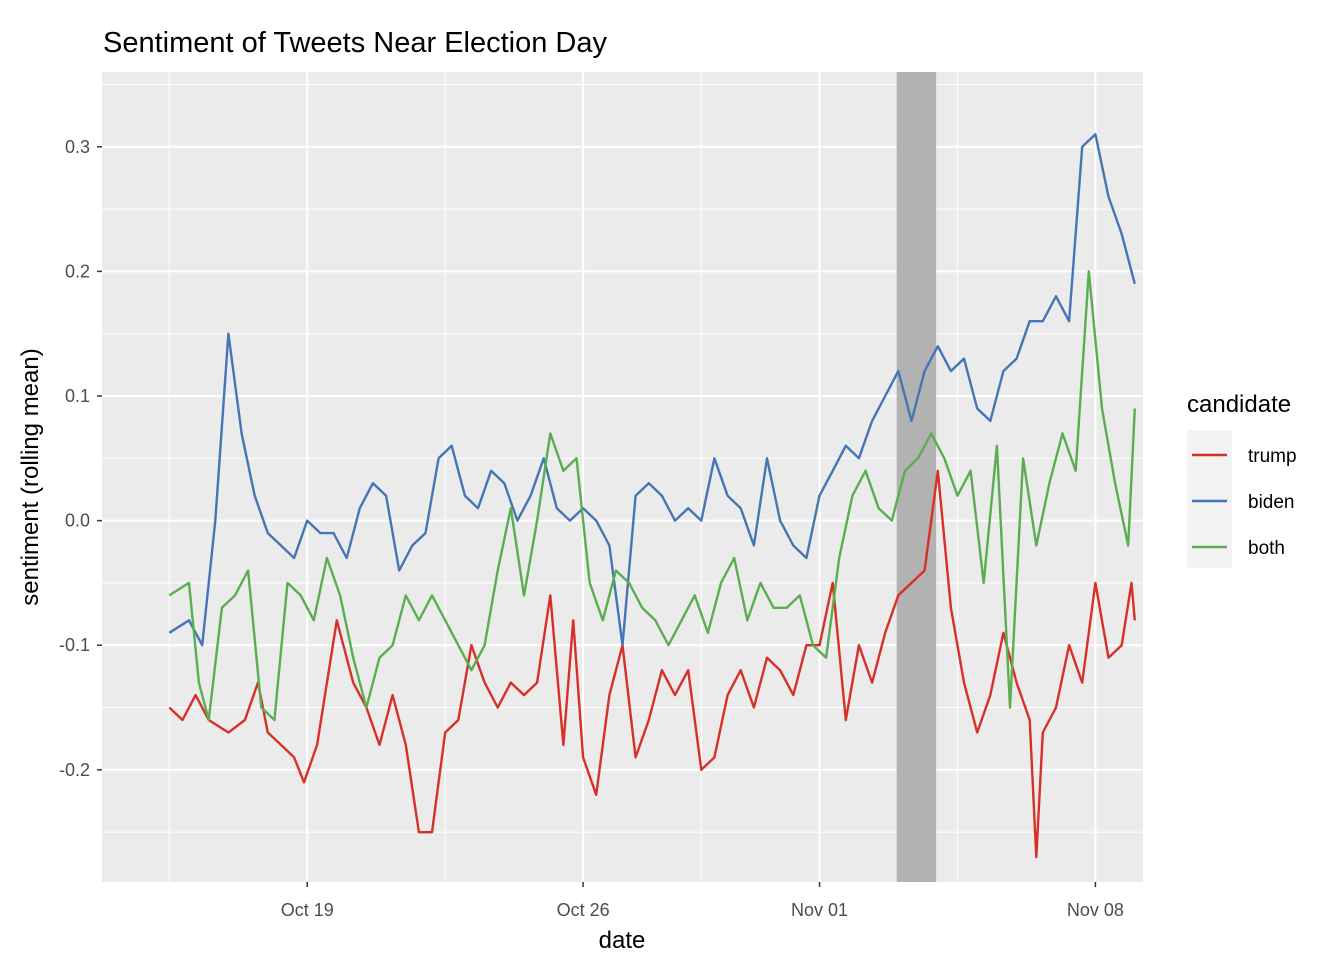  I want to click on legend-label-biden: biden, so click(1271, 502).